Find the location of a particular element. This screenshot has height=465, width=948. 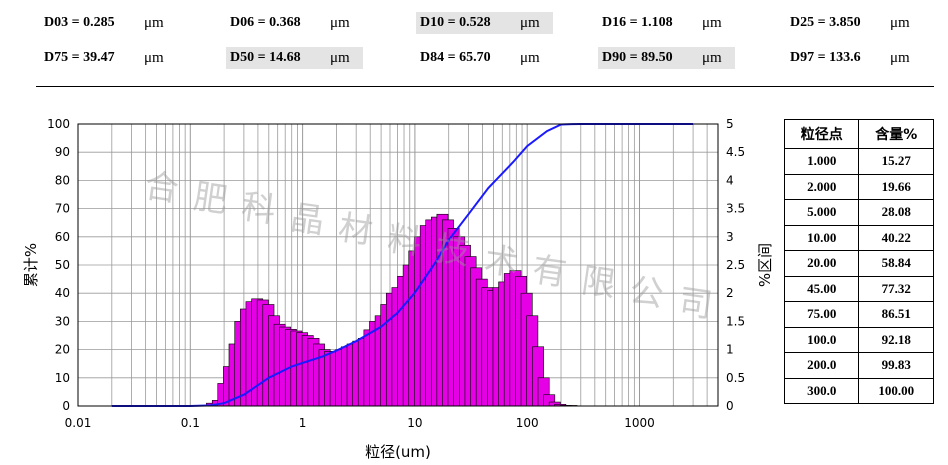

stat-item: D75 = 39.47 μm is located at coordinates (107, 58).